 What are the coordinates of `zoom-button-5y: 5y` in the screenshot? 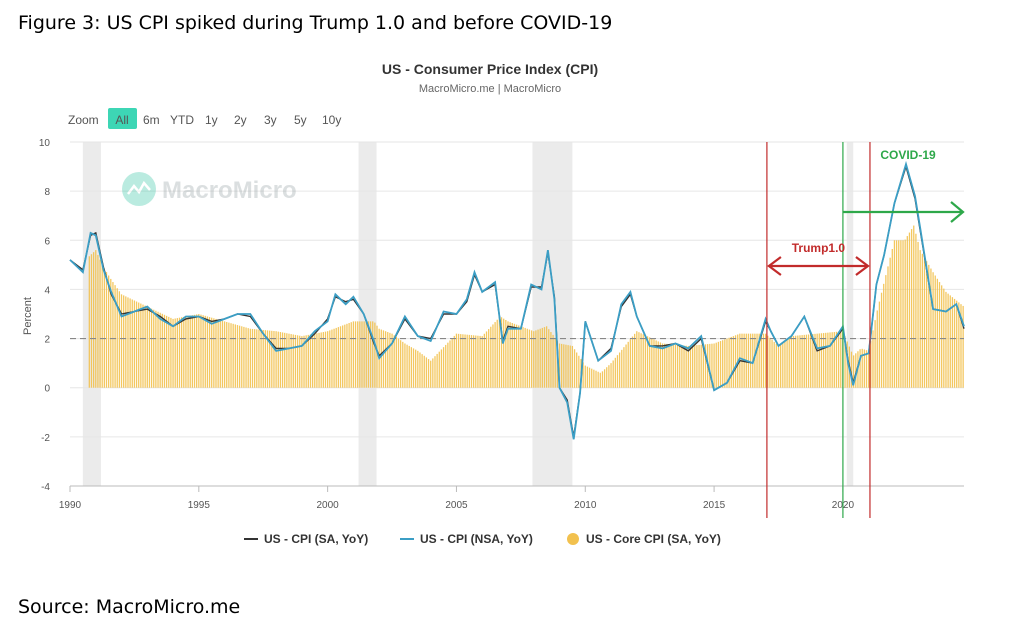 It's located at (300, 120).